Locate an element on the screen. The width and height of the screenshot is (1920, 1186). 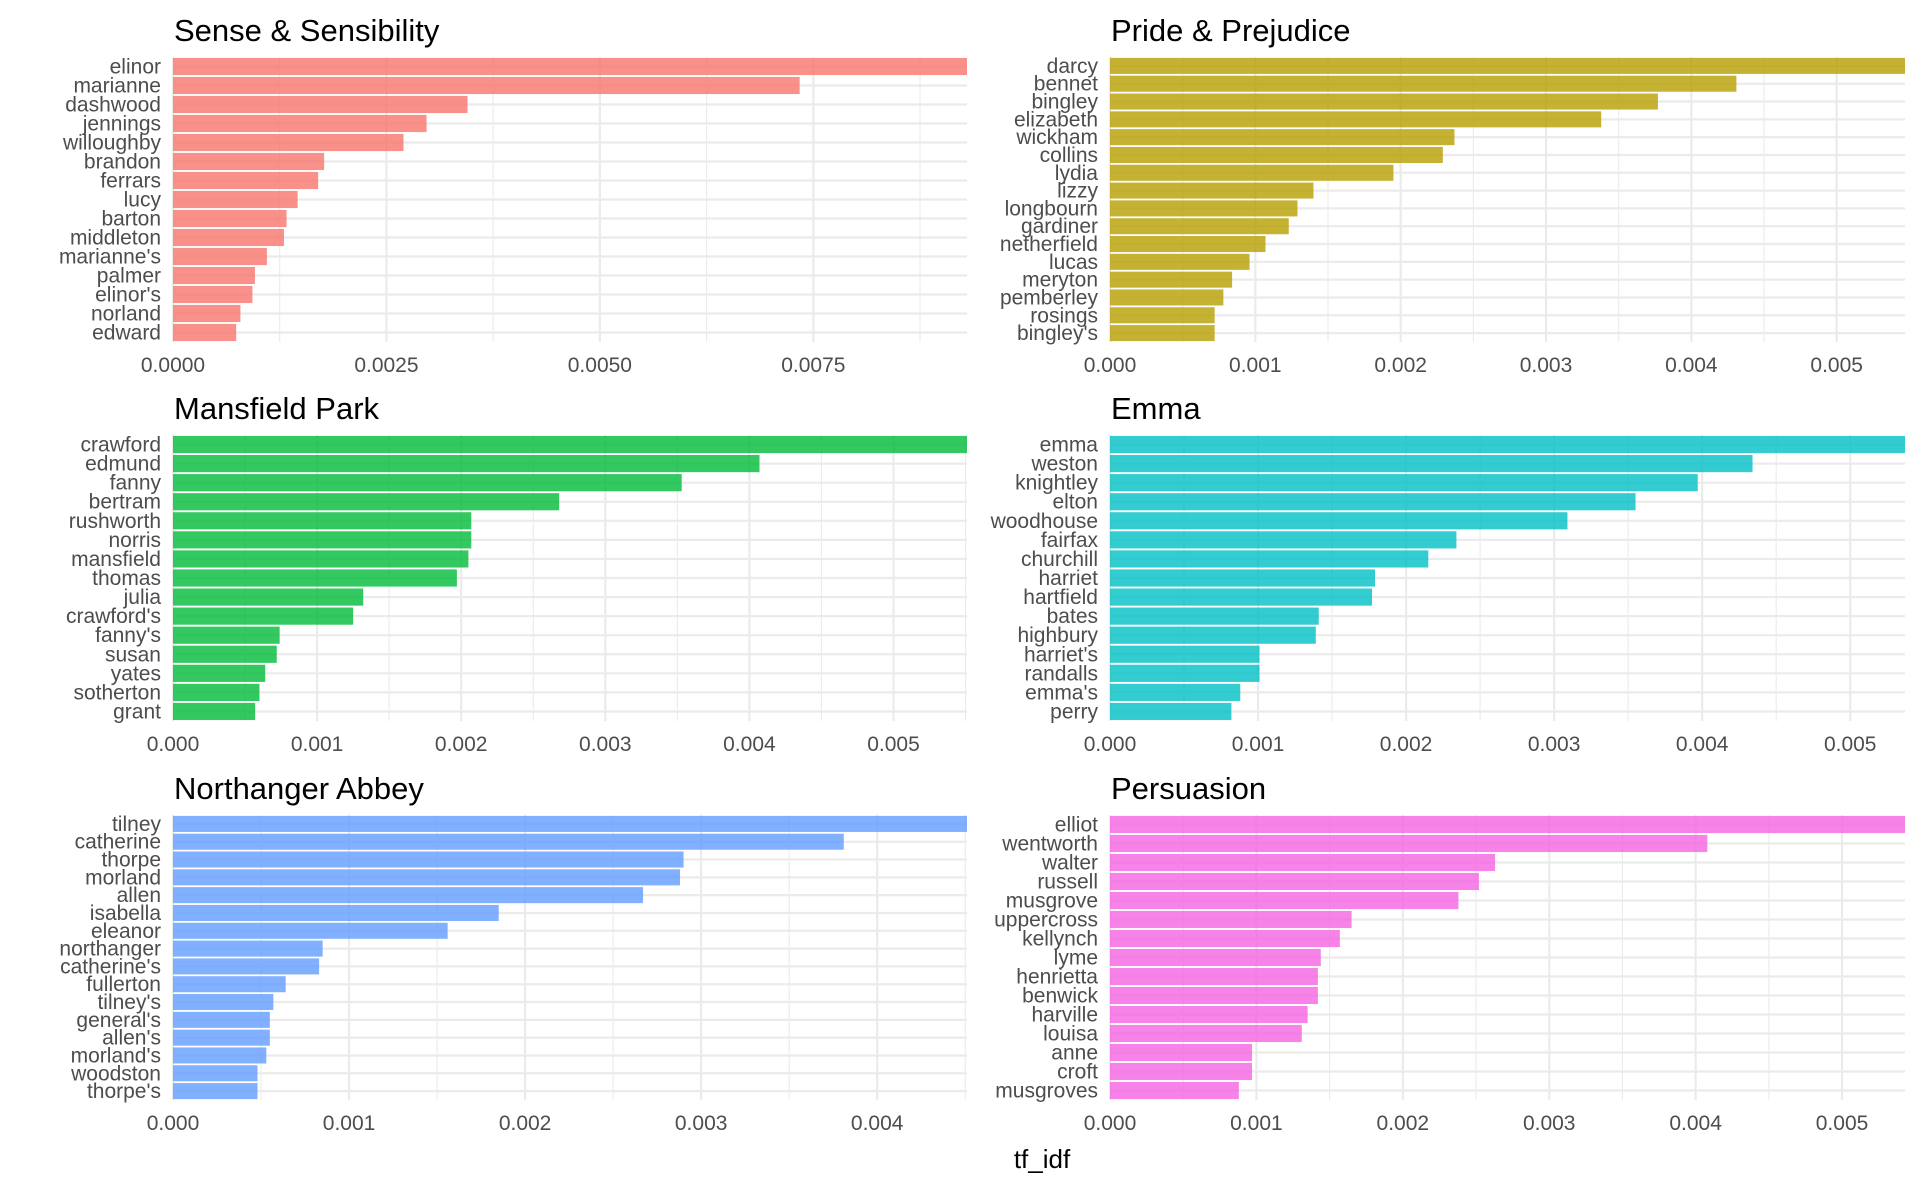
category-label: morland is located at coordinates (123, 877).